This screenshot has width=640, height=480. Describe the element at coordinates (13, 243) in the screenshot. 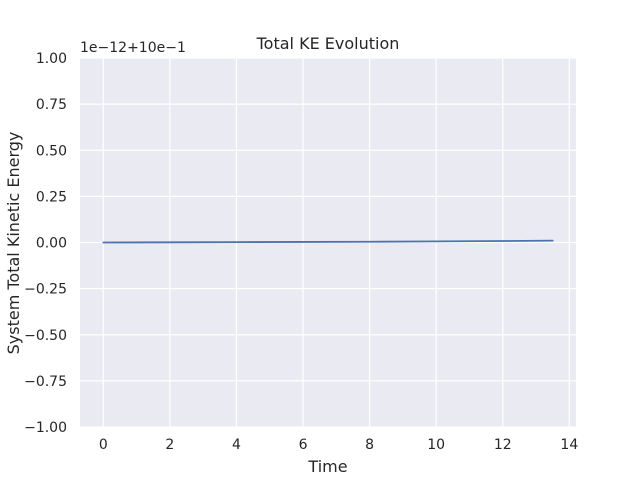

I see `y-axis-label: System Total Kinetic Energy` at that location.